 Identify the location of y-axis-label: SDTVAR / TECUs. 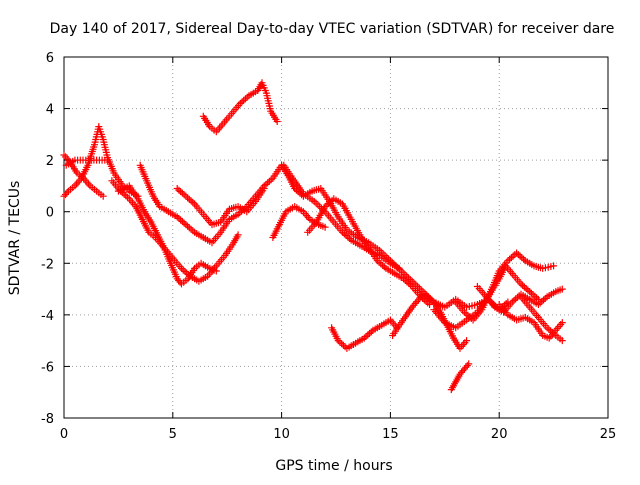
(15, 238).